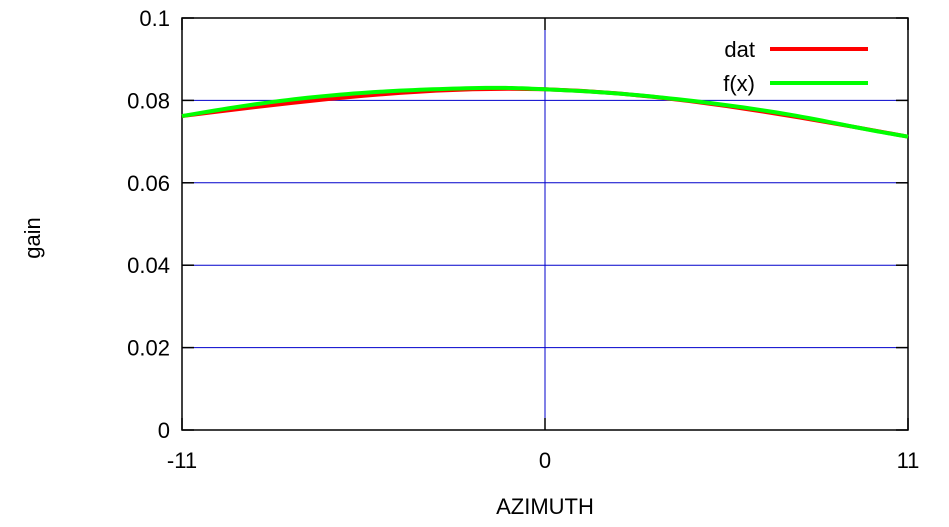 This screenshot has height=527, width=949. I want to click on x-axis-title: AZIMUTH, so click(545, 506).